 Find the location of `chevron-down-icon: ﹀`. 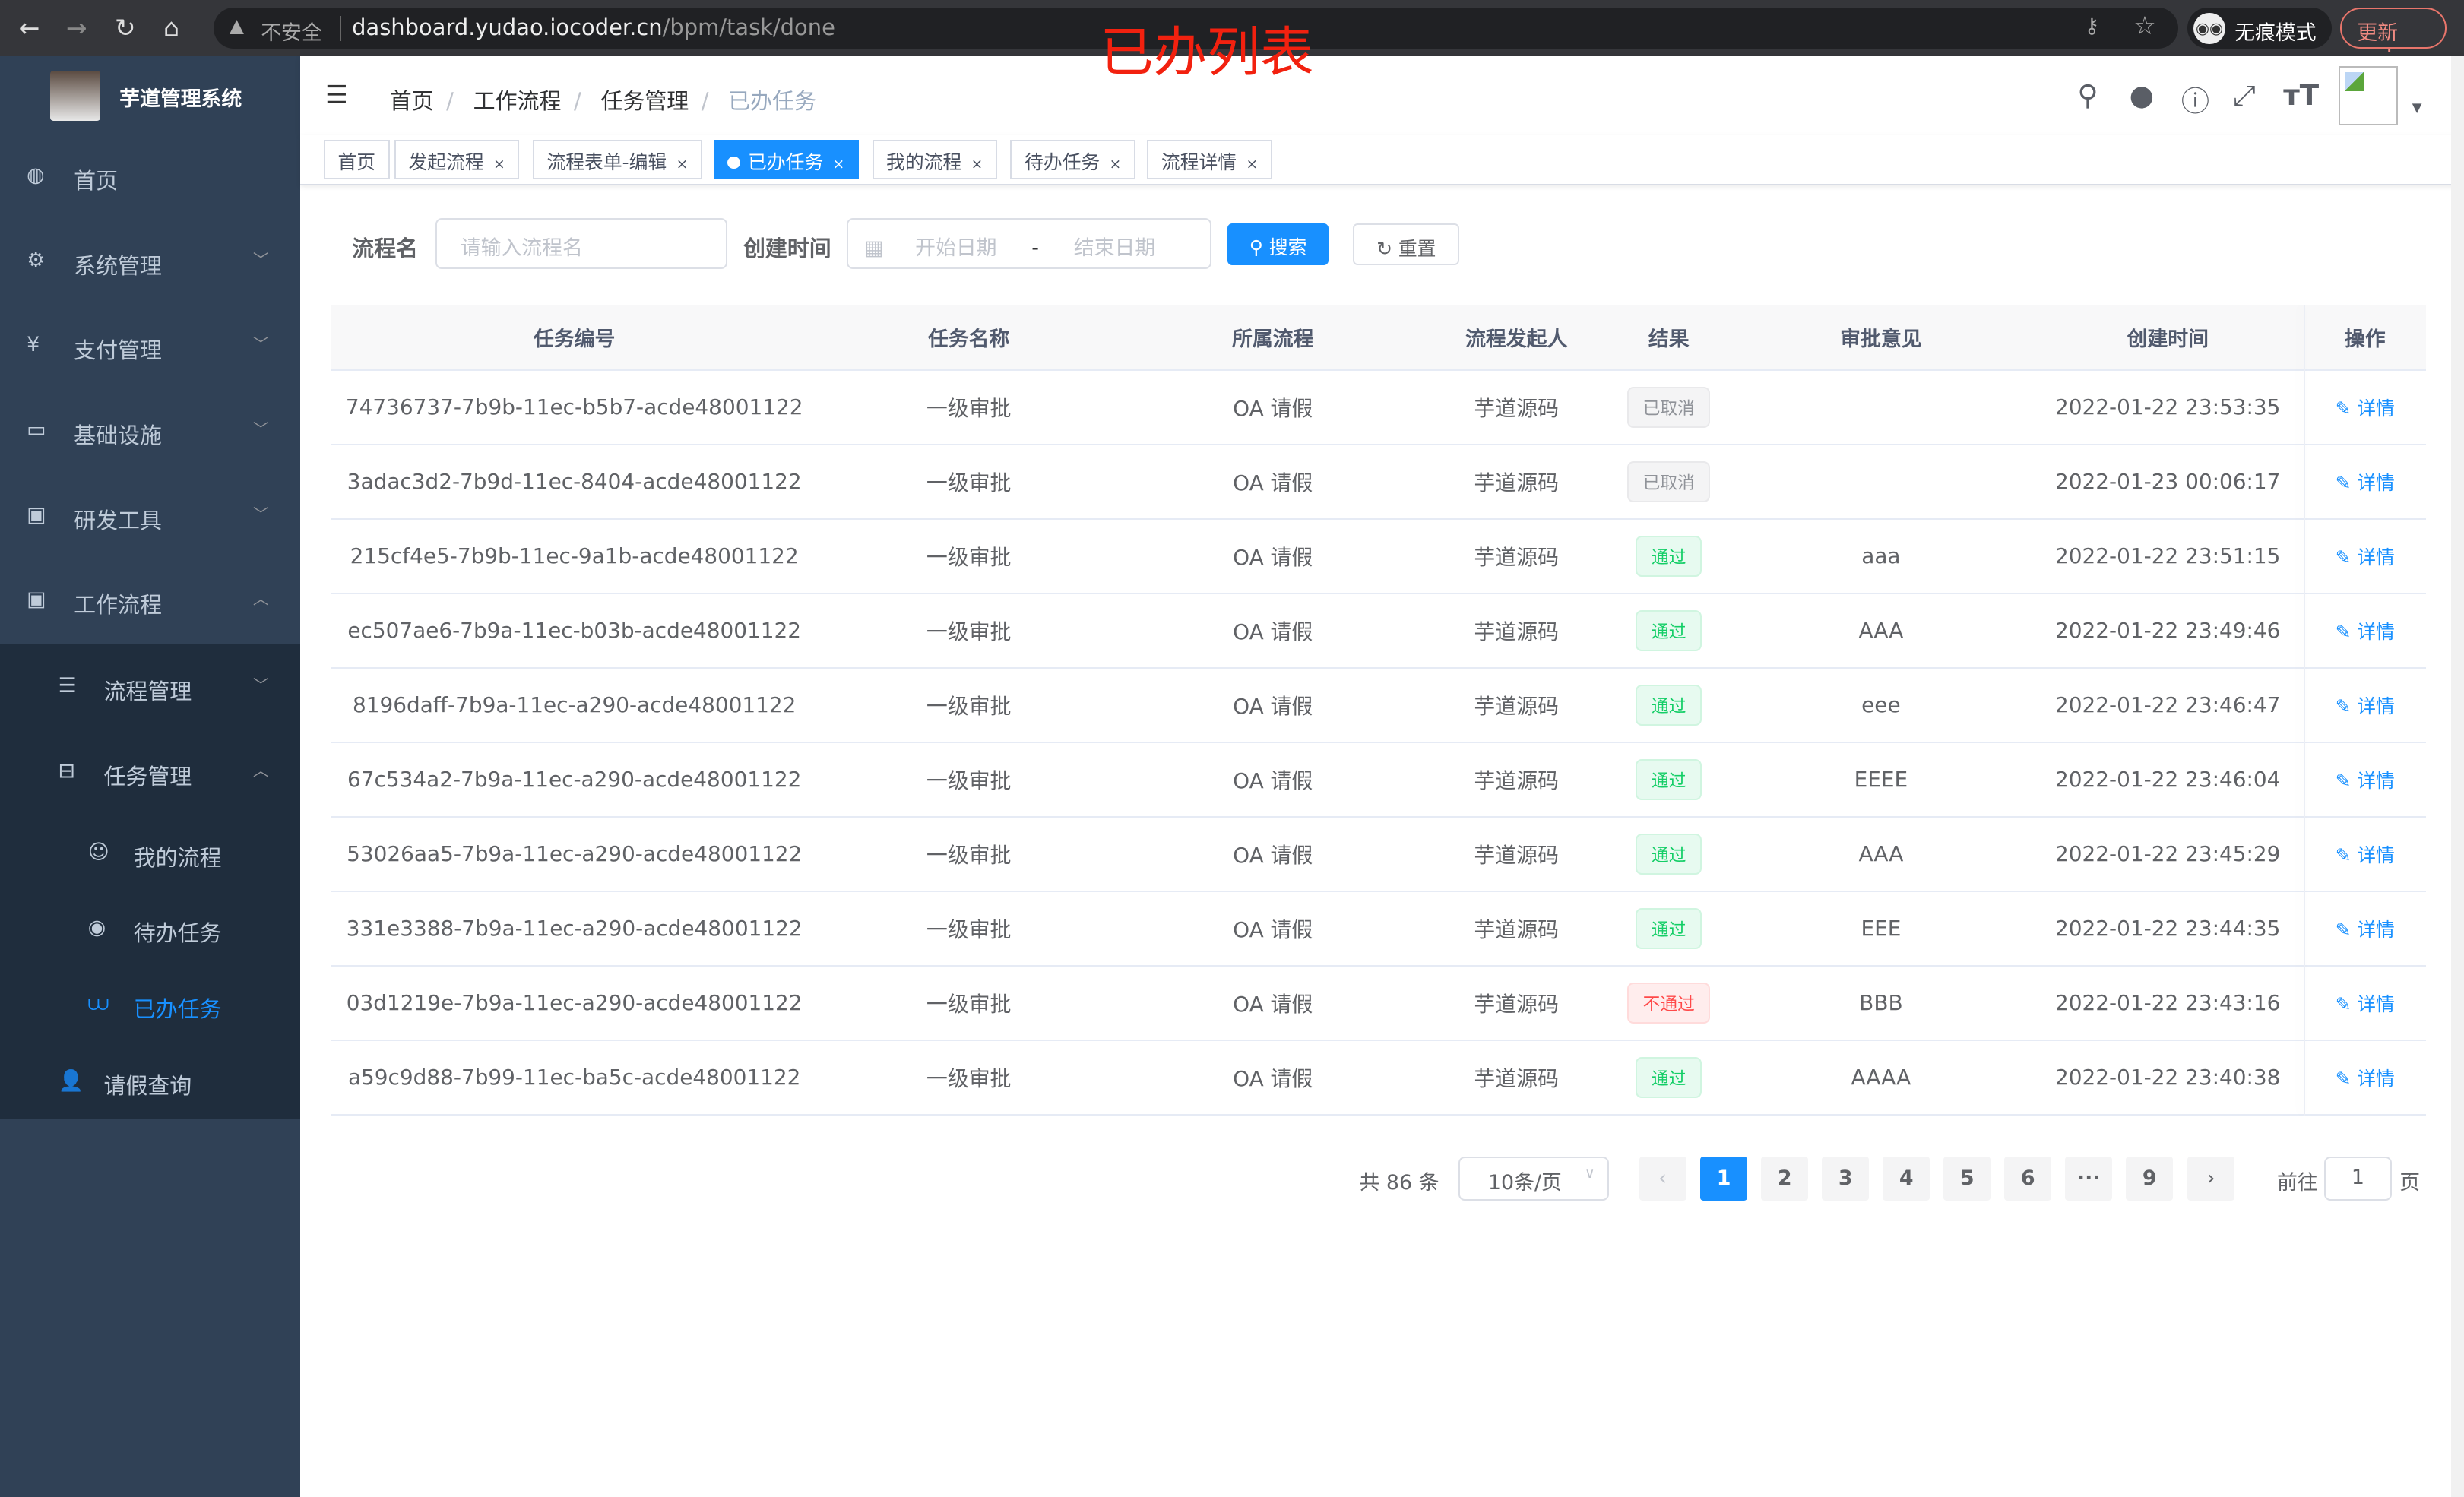

chevron-down-icon: ﹀ is located at coordinates (260, 344).